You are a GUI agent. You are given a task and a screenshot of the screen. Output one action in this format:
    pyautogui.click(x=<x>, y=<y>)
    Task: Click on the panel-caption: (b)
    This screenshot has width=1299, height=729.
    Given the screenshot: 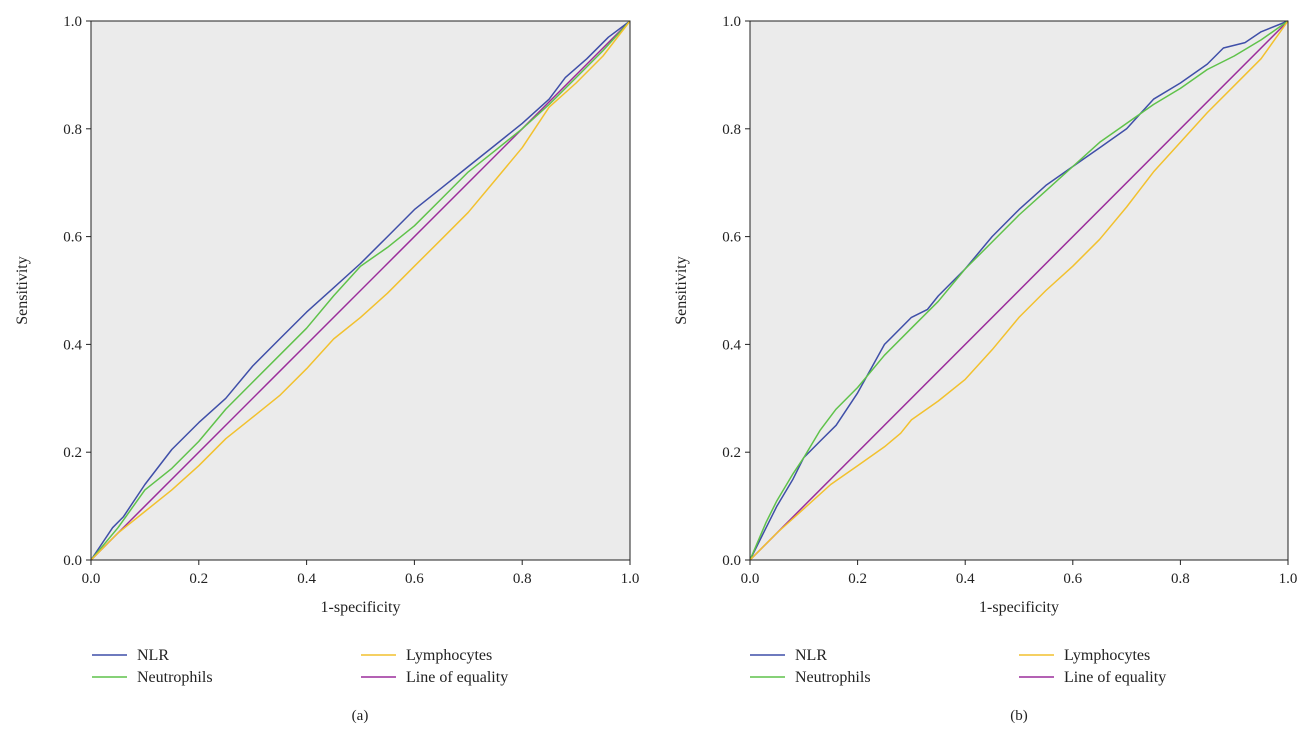 What is the action you would take?
    pyautogui.click(x=1019, y=716)
    